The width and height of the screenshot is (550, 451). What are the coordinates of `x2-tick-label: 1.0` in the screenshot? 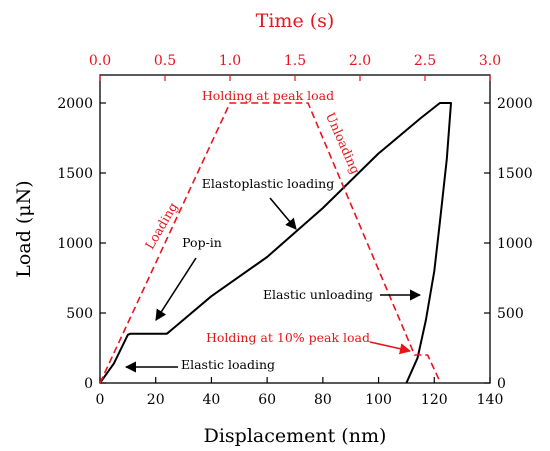 It's located at (230, 61).